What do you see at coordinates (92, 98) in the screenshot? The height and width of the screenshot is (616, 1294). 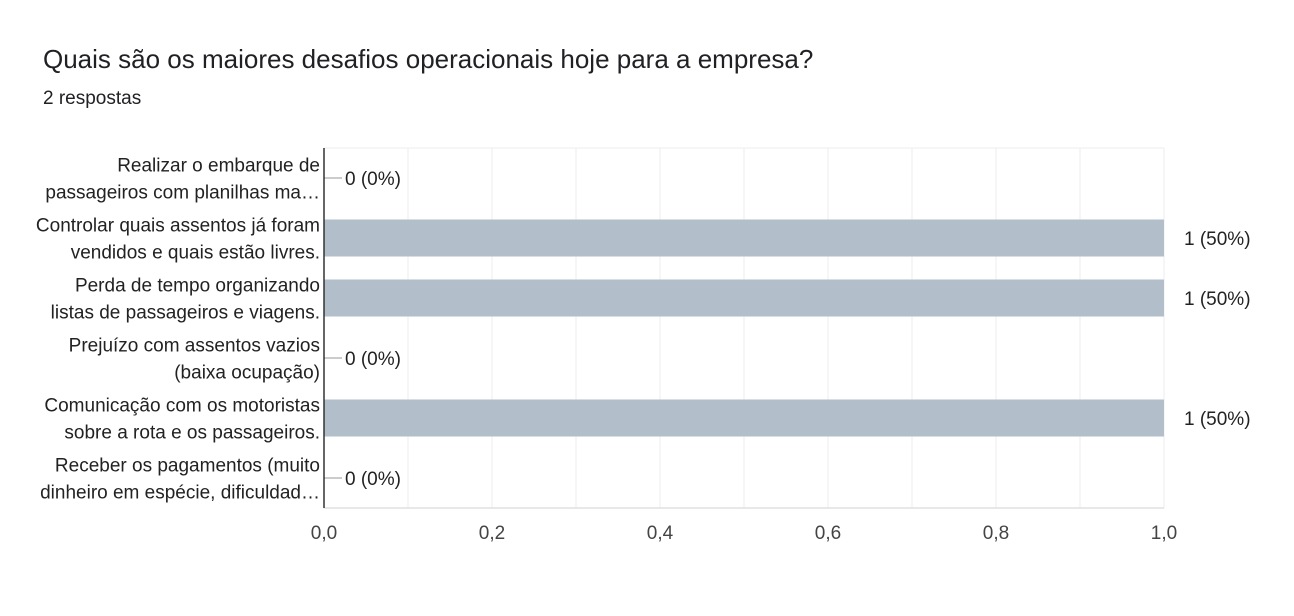 I see `response-count: 2 respostas` at bounding box center [92, 98].